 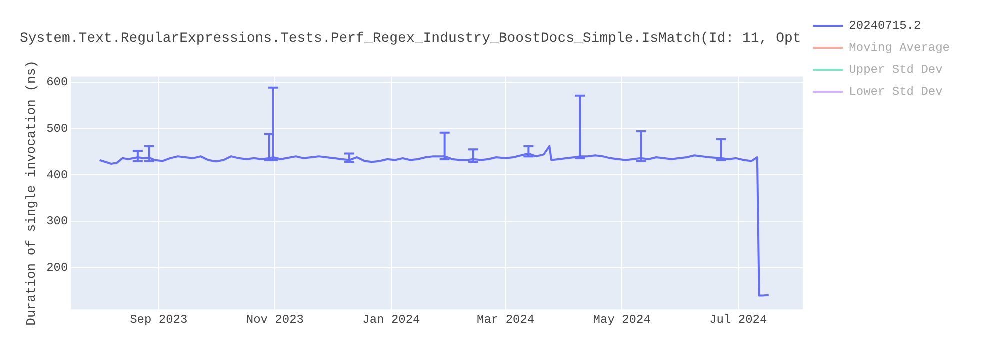 What do you see at coordinates (899, 48) in the screenshot?
I see `legend-label: Moving Average` at bounding box center [899, 48].